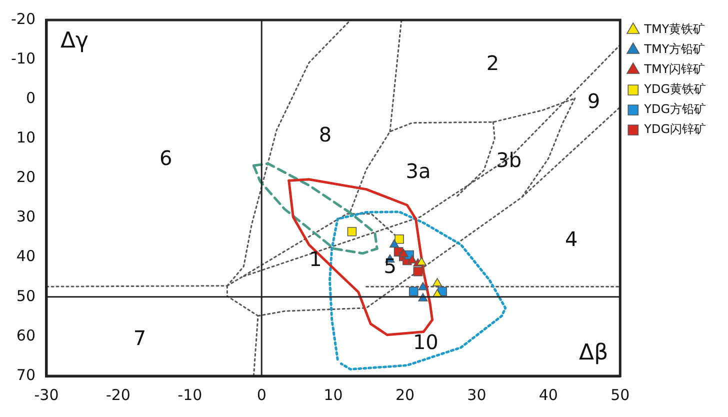 The height and width of the screenshot is (417, 728). Describe the element at coordinates (509, 160) in the screenshot. I see `annotation: 3b` at that location.